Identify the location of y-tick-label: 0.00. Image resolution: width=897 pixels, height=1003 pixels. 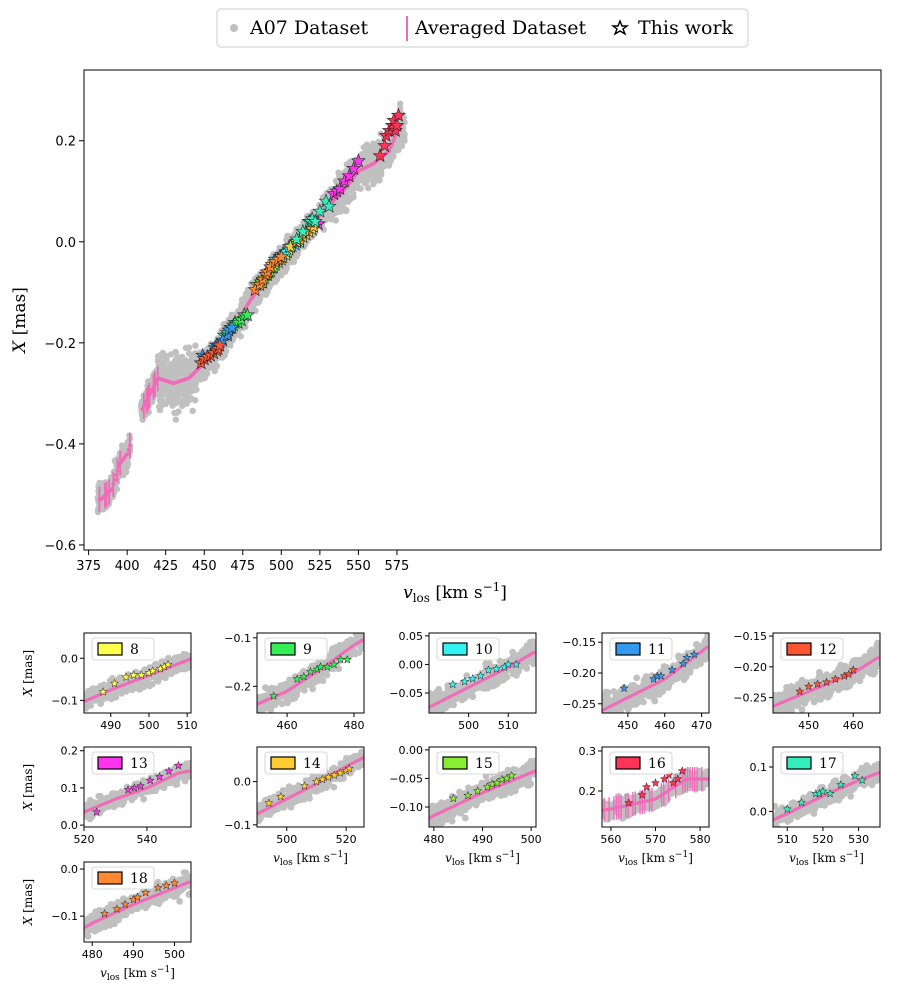
(411, 664).